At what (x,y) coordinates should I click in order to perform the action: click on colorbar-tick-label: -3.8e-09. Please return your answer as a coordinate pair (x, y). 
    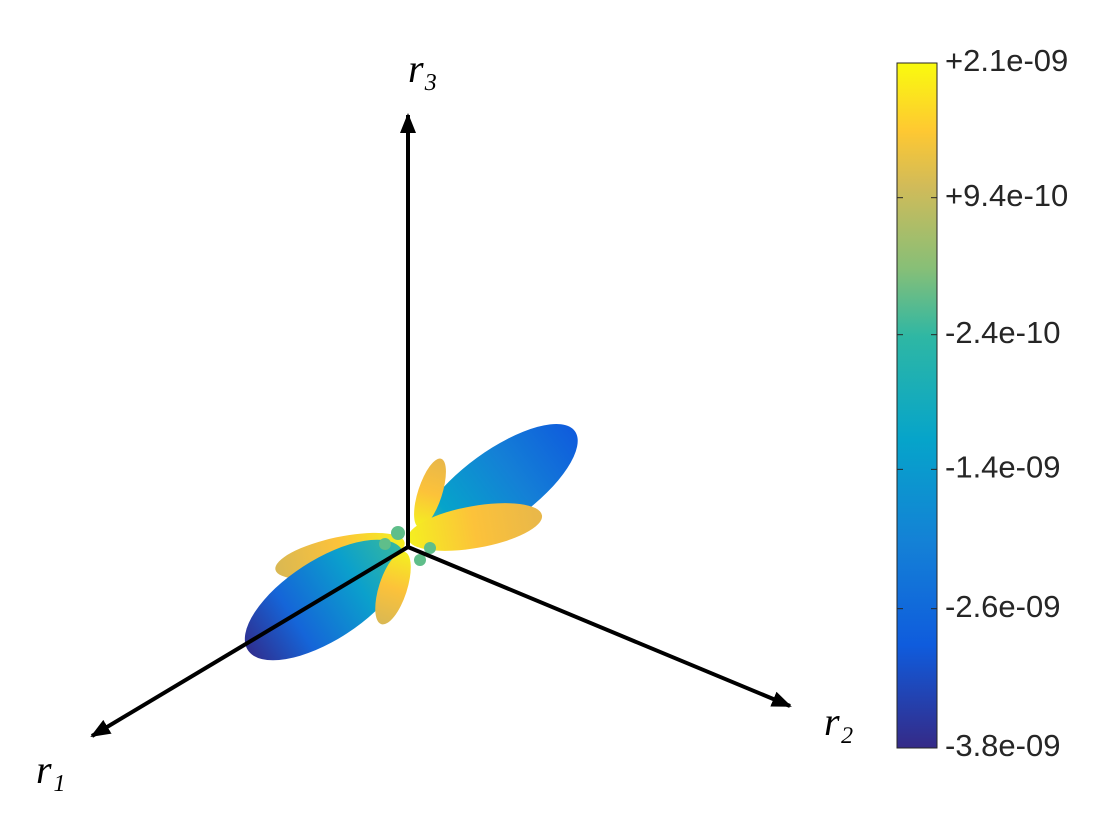
    Looking at the image, I should click on (1002, 745).